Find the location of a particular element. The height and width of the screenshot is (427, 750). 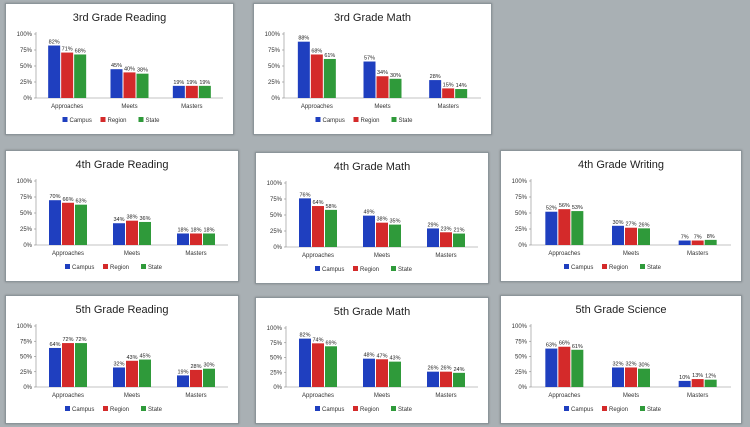

data-label: 14% is located at coordinates (461, 86).